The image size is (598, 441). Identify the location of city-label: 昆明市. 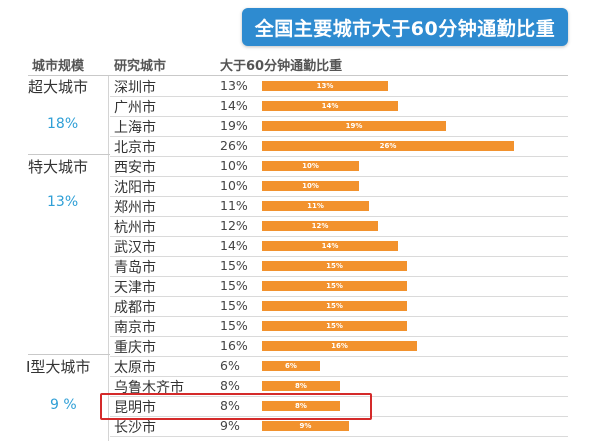
(135, 408).